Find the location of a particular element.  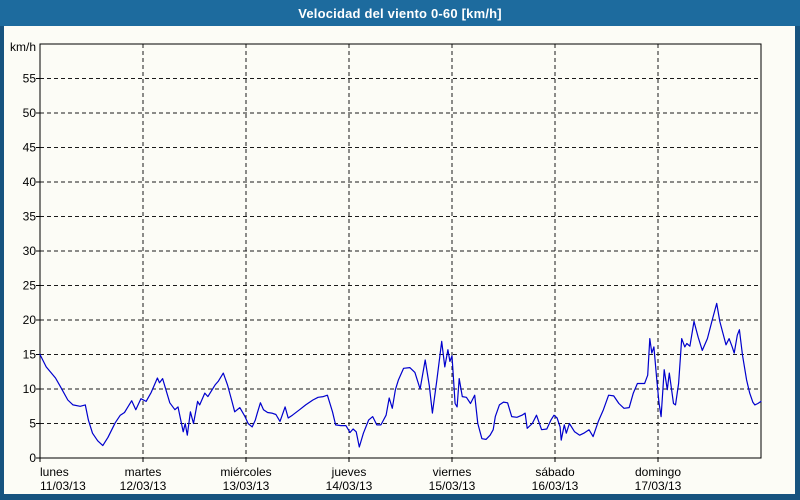

chart-title-bar: Velocidad del viento 0-60 [km/h] is located at coordinates (400, 13).